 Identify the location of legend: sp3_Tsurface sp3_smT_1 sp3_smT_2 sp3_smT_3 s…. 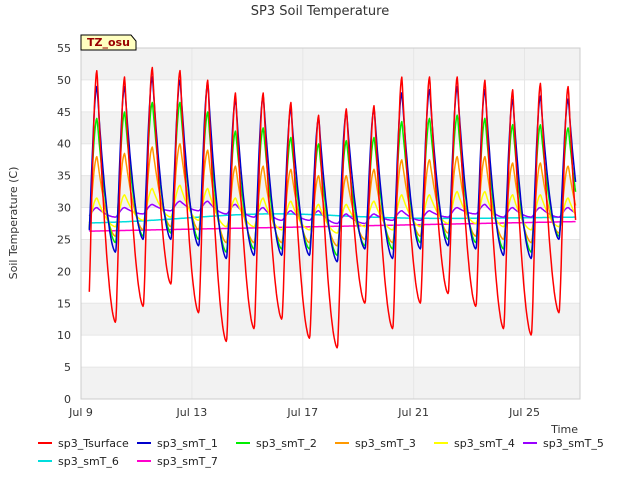
(321, 452).